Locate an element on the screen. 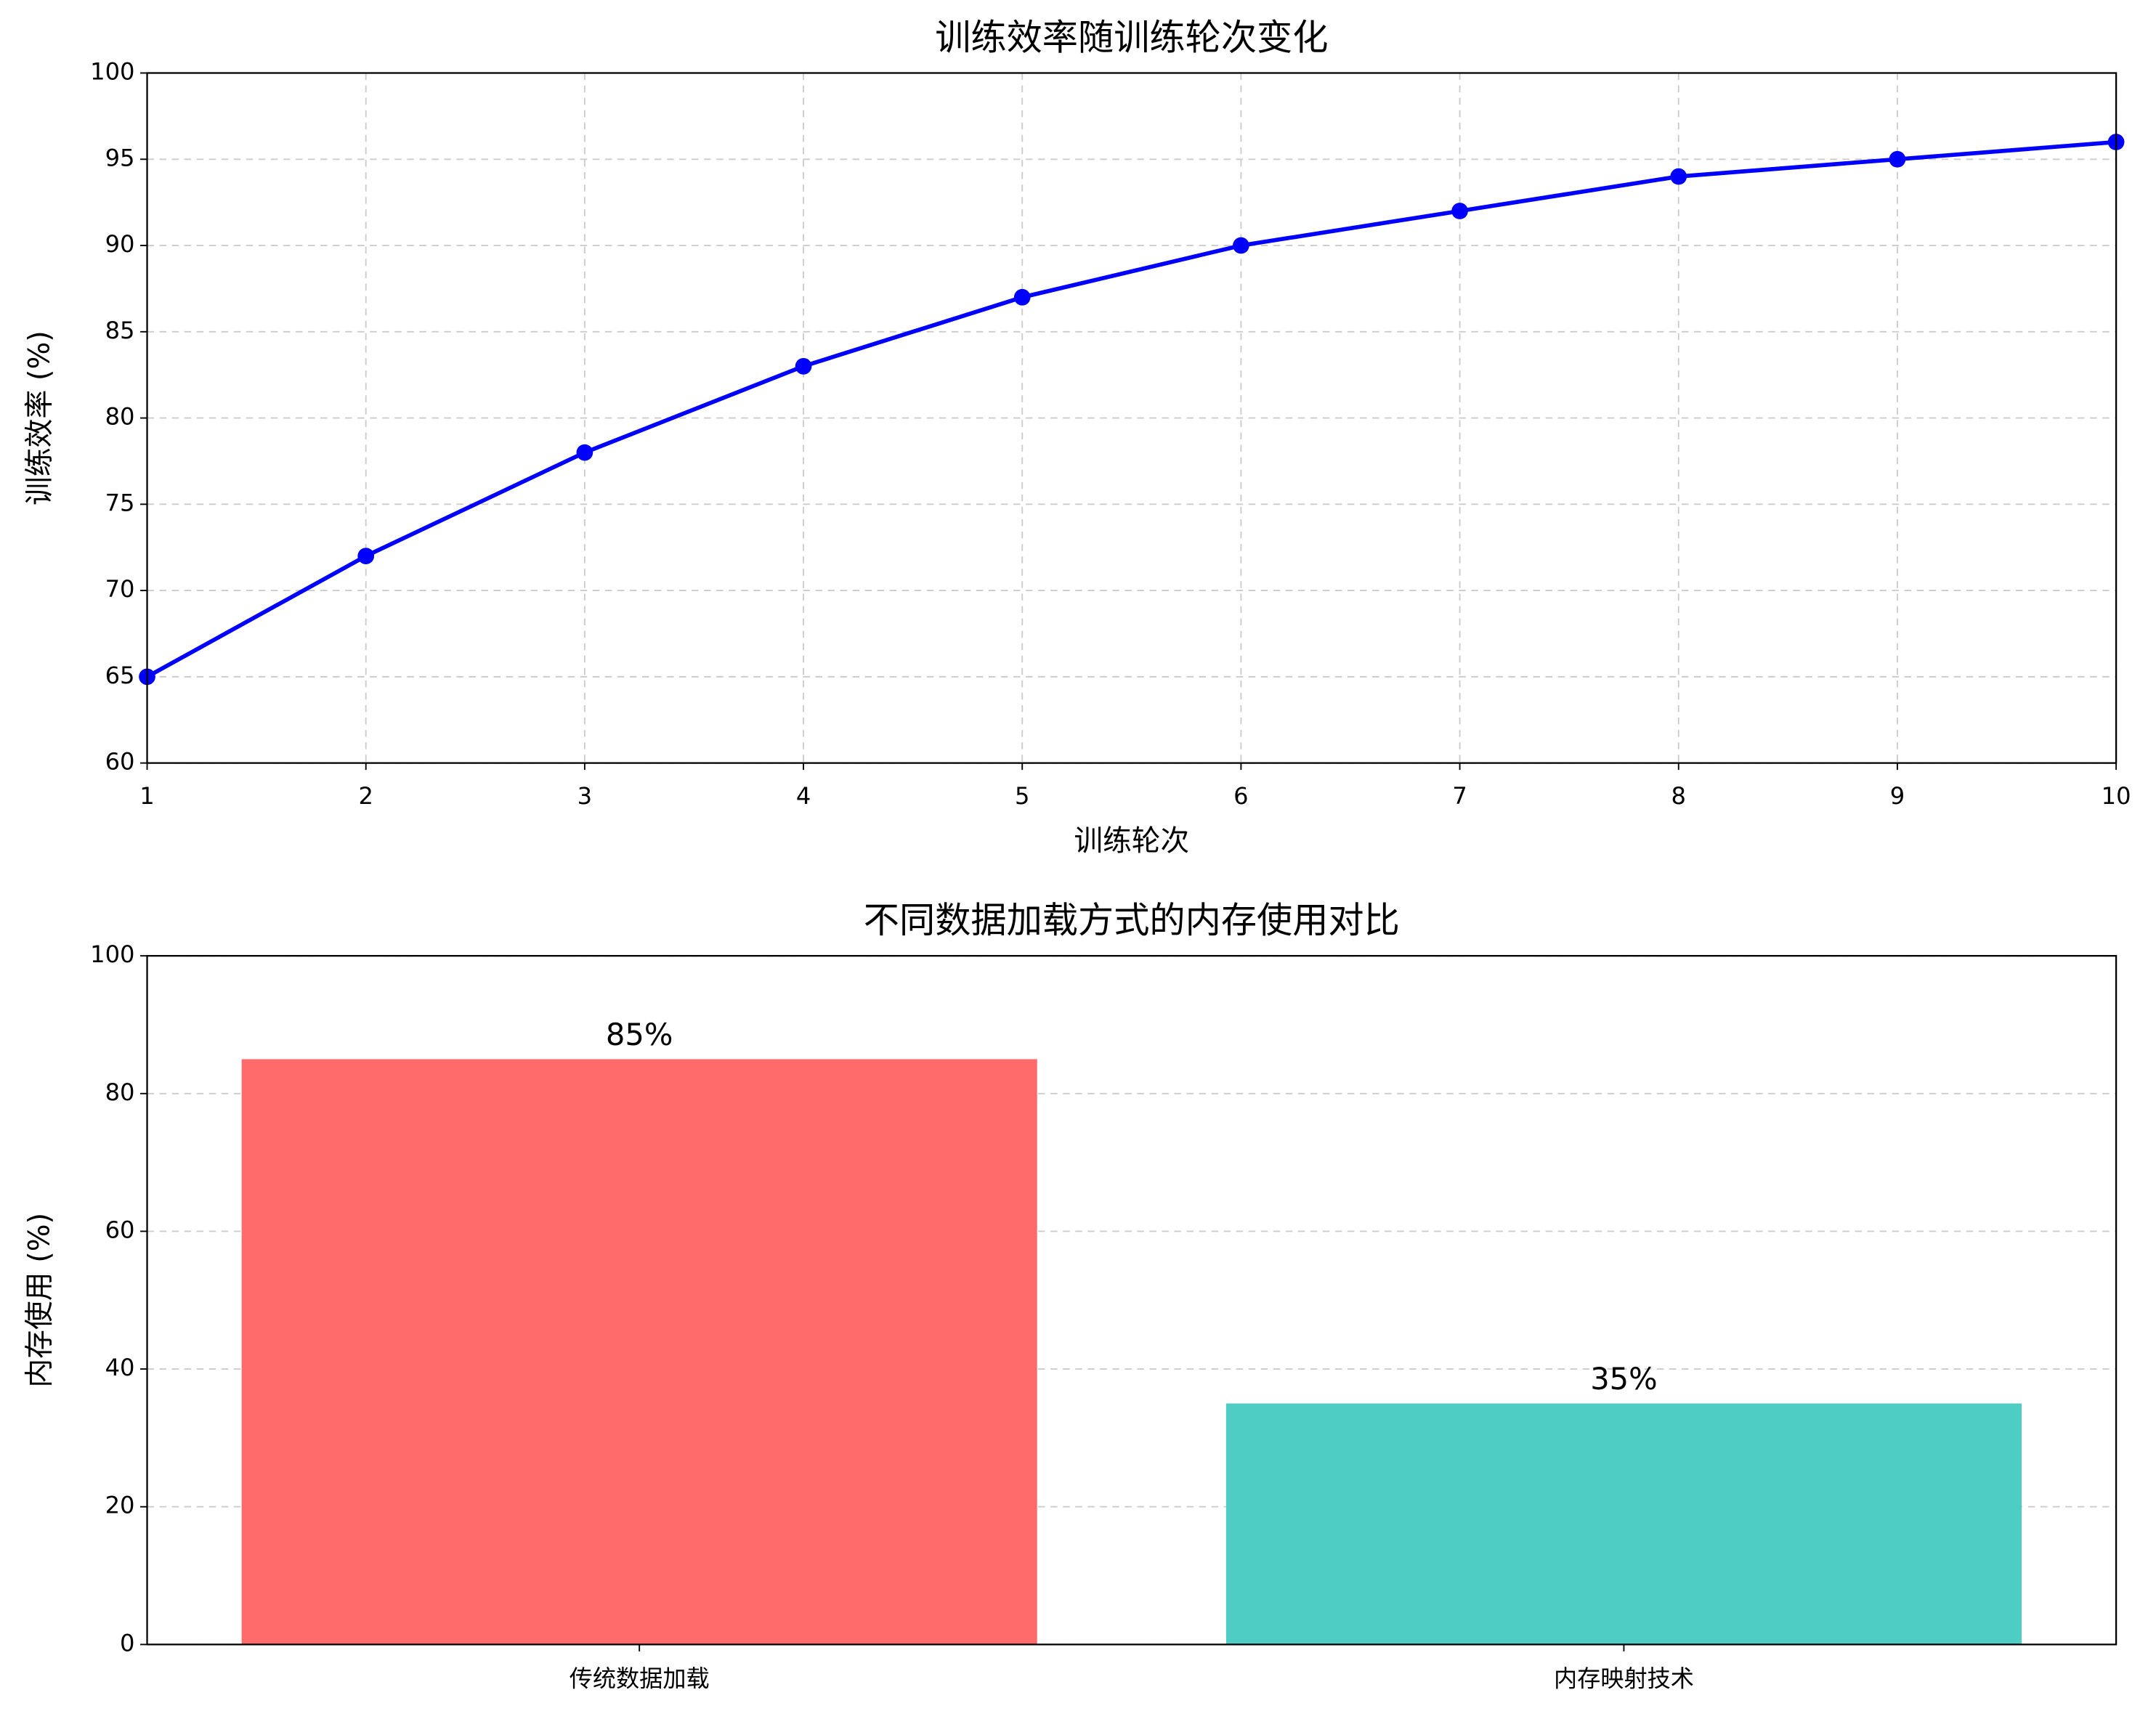 The height and width of the screenshot is (1719, 2156). y-tick-label: 20 is located at coordinates (120, 1505).